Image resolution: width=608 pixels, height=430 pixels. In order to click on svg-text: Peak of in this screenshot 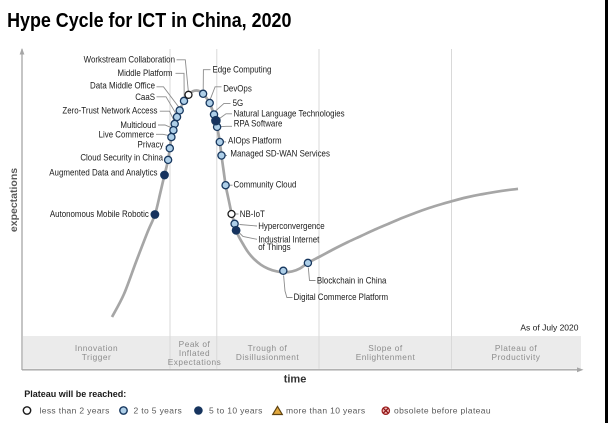, I will do `click(195, 344)`.